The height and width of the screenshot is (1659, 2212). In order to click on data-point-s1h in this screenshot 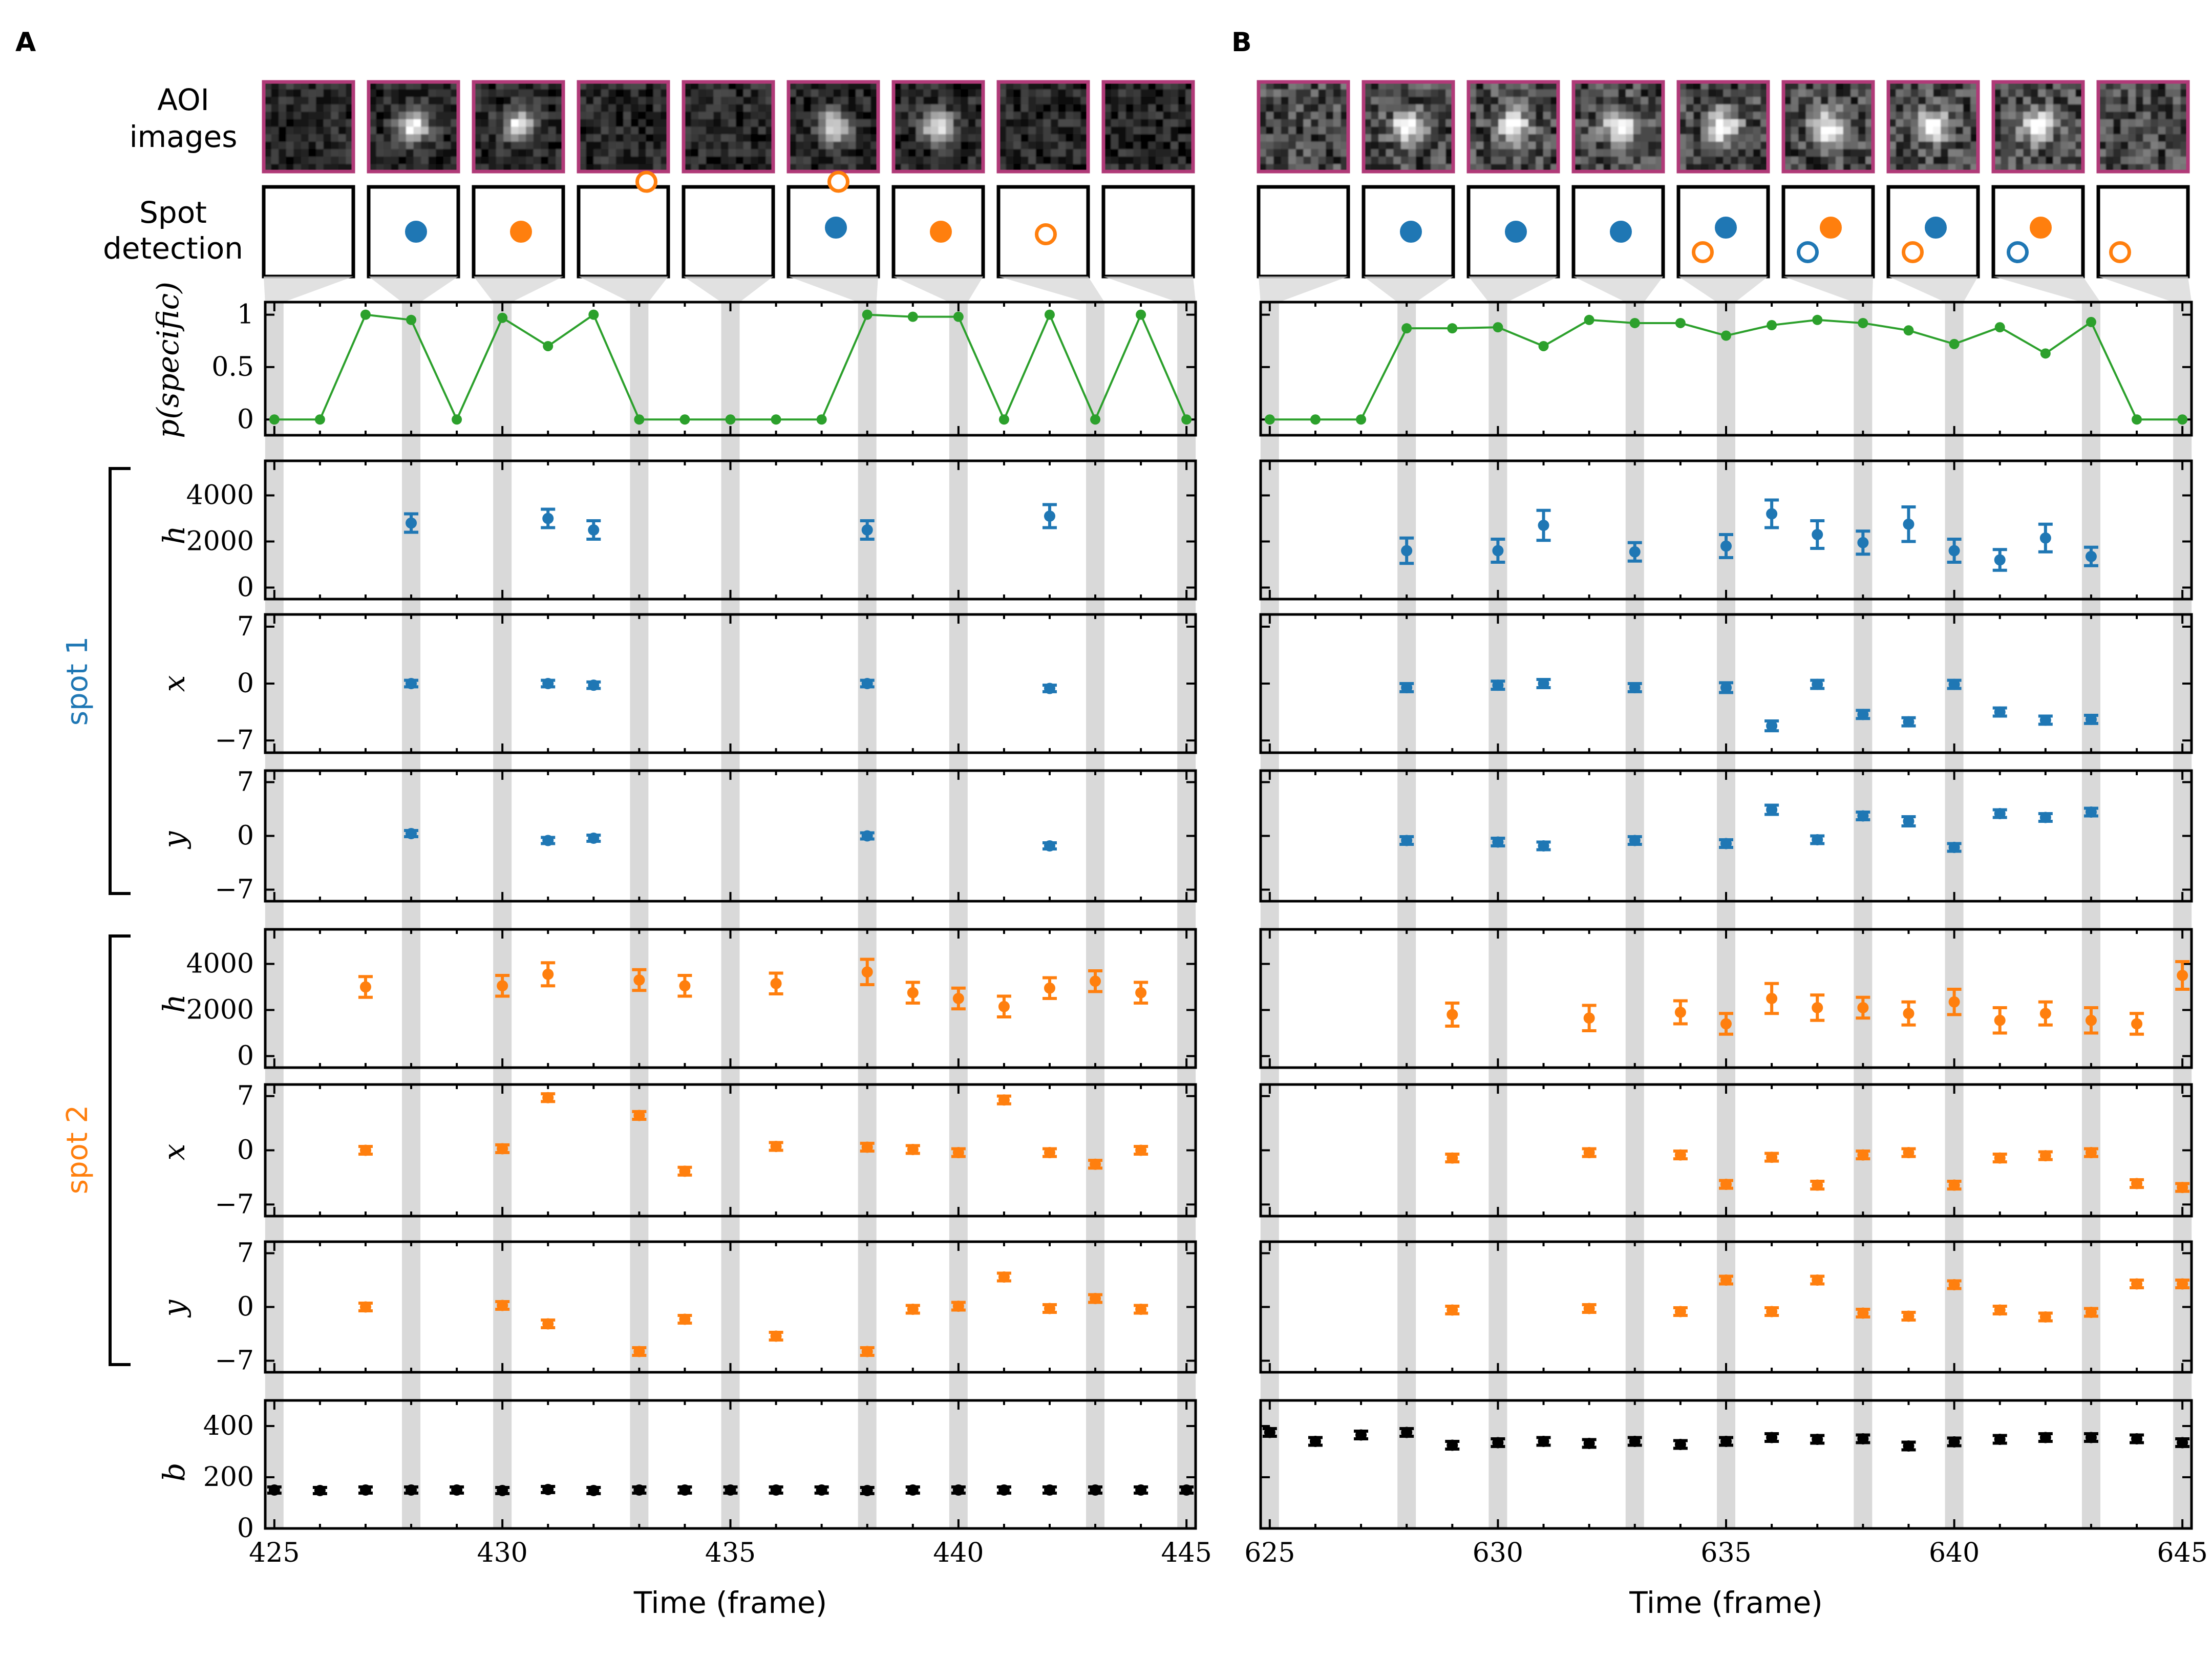, I will do `click(412, 523)`.